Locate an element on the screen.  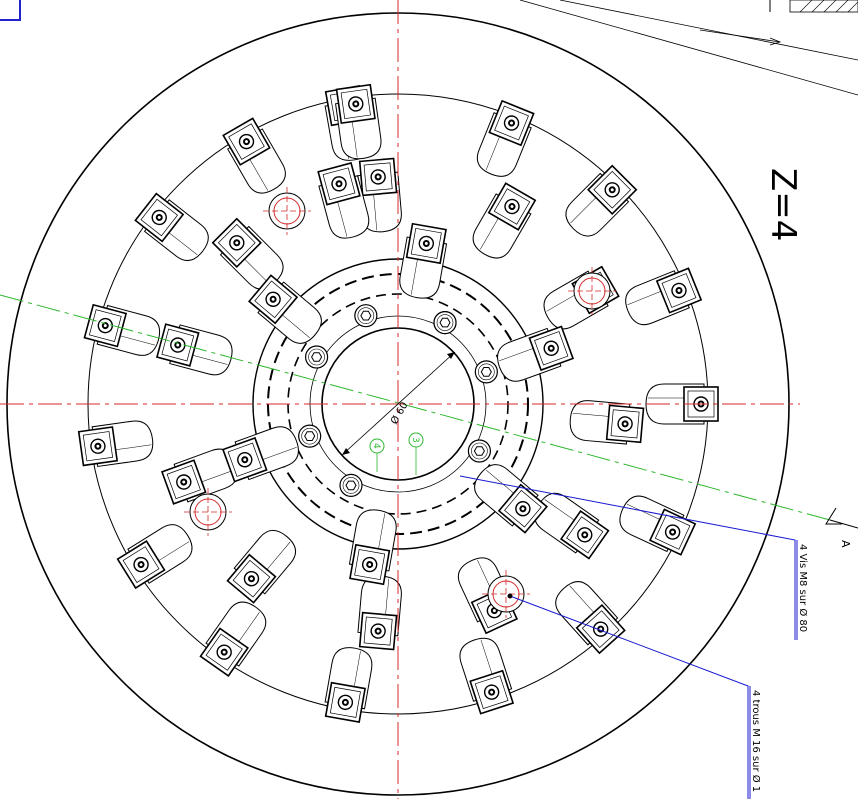
section-view-fragment is located at coordinates (688, 48).